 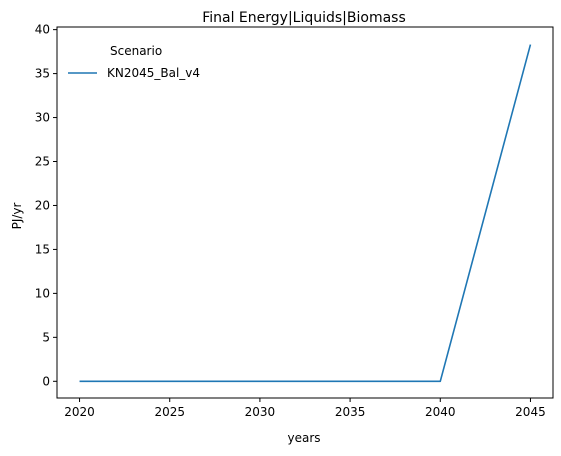 What do you see at coordinates (42, 118) in the screenshot?
I see `y-tick-label-30: 30` at bounding box center [42, 118].